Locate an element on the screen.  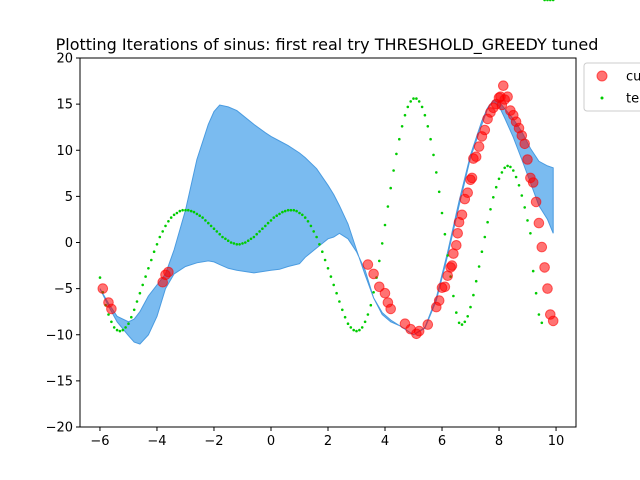
x-tick-label: −6 is located at coordinates (99, 441).